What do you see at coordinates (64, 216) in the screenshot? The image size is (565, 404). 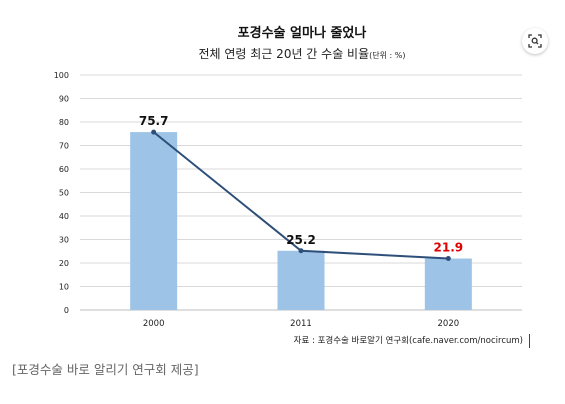 I see `y-tick-label: 40` at bounding box center [64, 216].